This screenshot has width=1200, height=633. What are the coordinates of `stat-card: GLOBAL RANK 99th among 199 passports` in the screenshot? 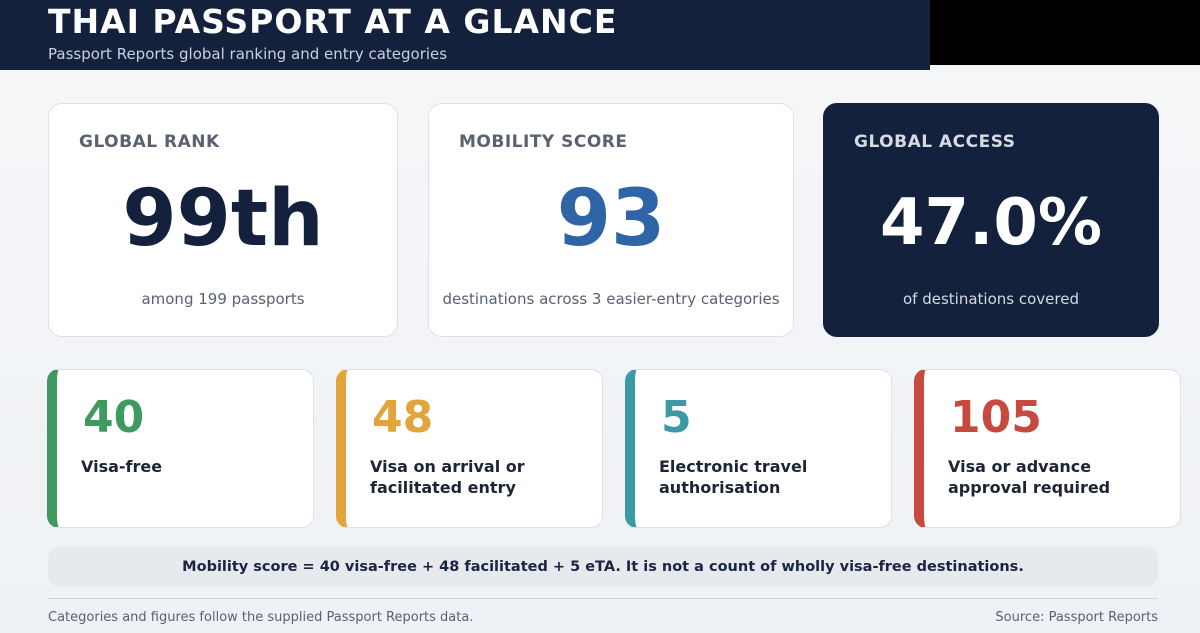 It's located at (223, 220).